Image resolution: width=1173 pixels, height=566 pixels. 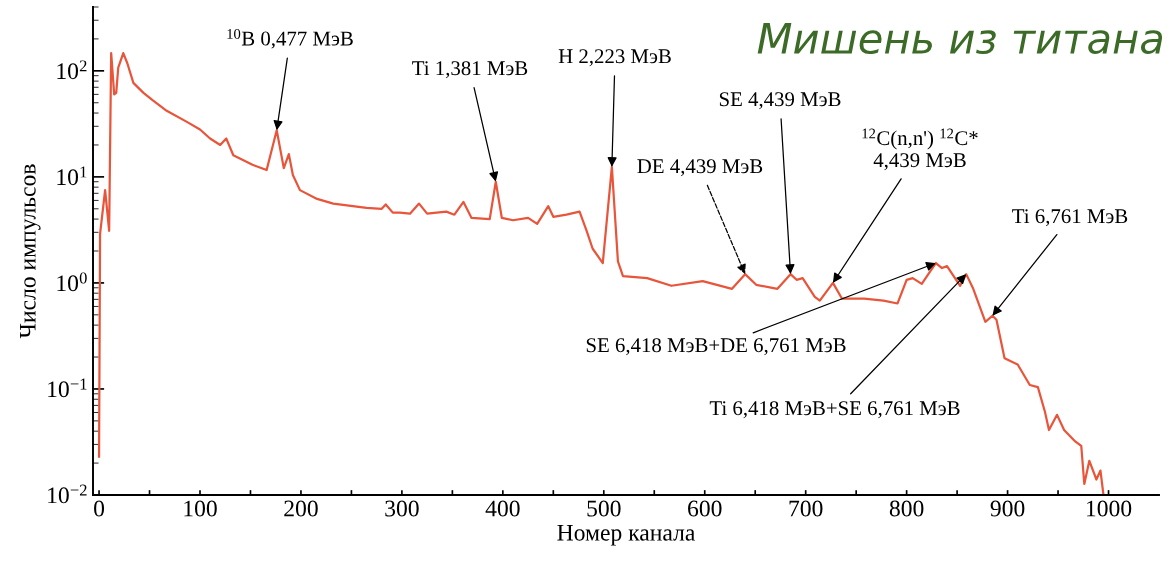 I want to click on annotation: $^{10}$B 0,477 МэВ, so click(x=290, y=39).